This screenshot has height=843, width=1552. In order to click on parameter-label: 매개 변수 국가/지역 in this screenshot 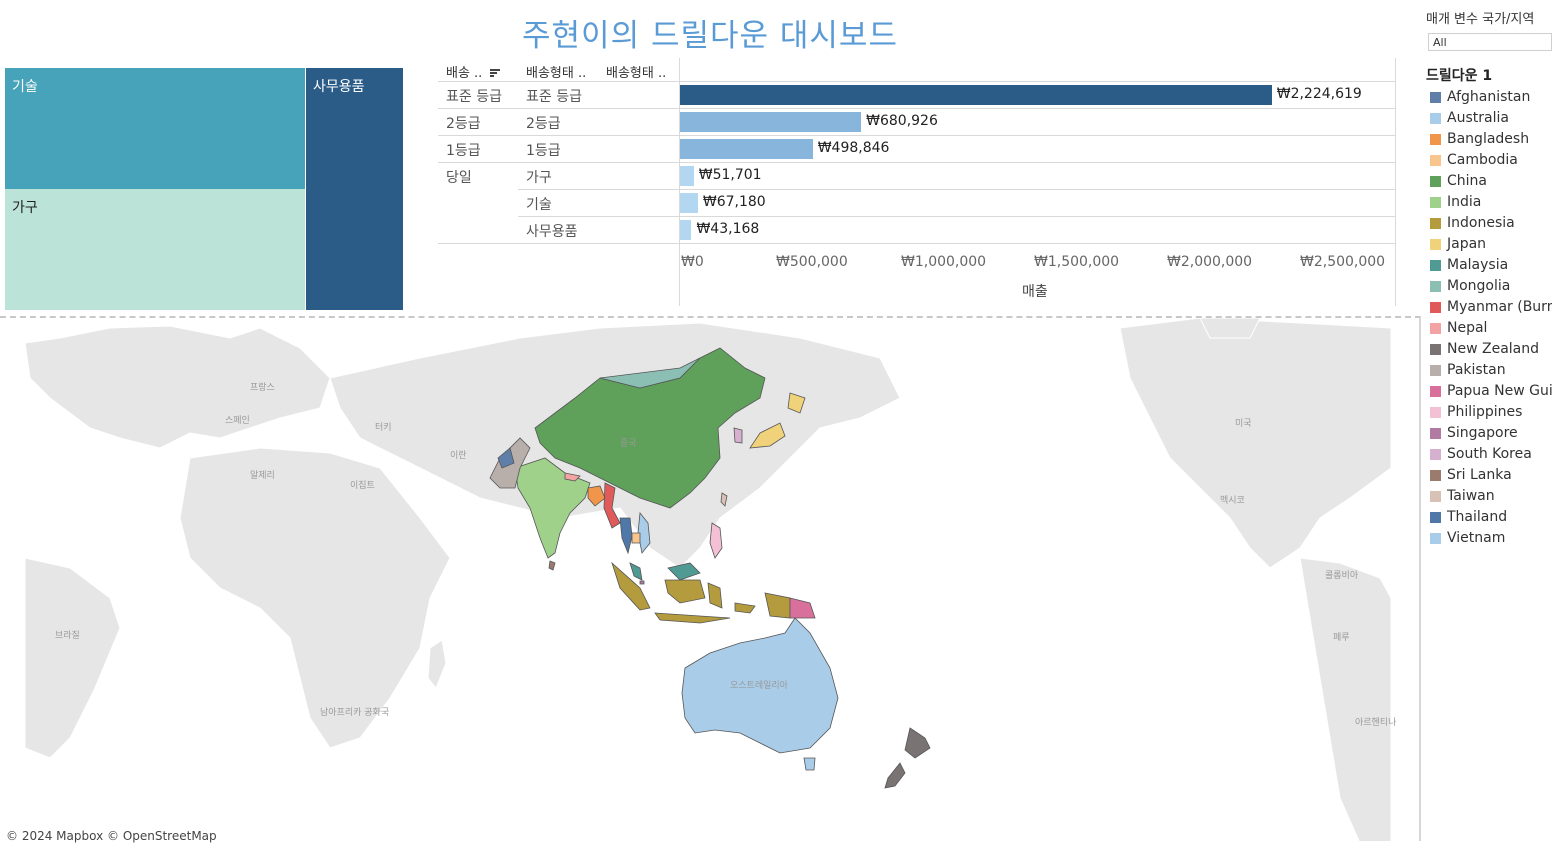, I will do `click(1480, 19)`.